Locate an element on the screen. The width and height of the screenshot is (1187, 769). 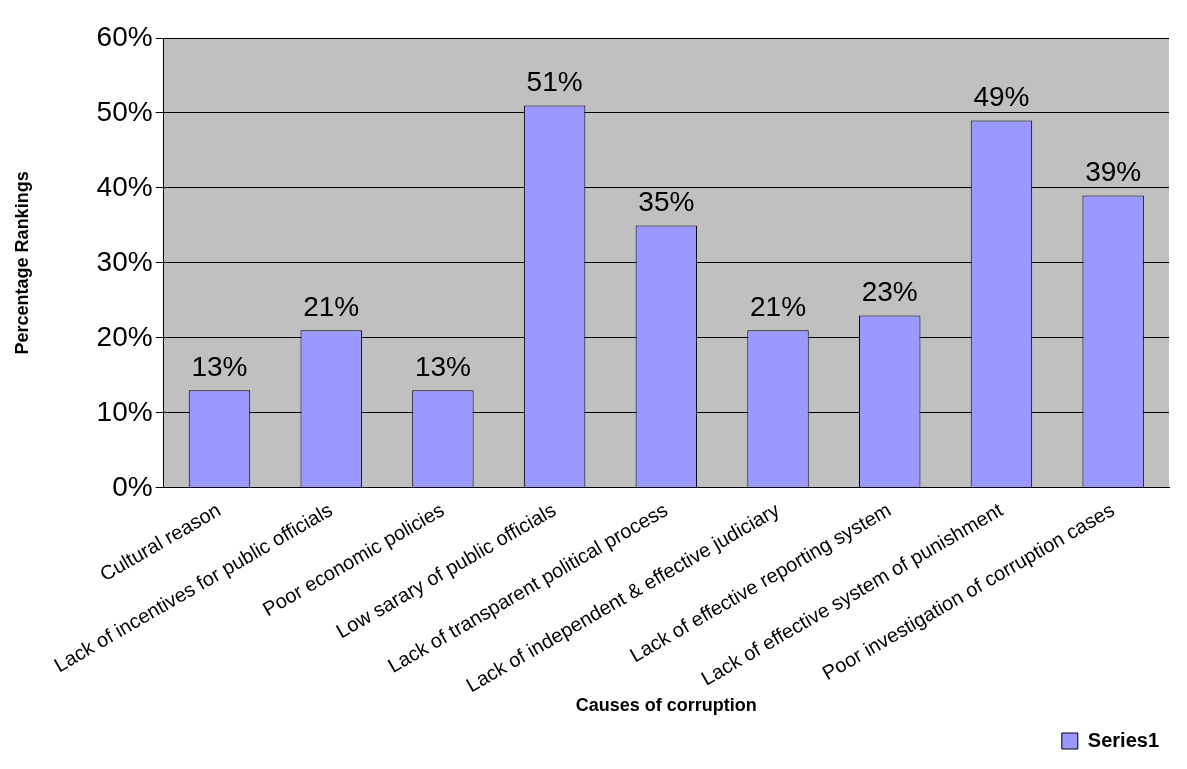
data-label: 51% is located at coordinates (554, 82).